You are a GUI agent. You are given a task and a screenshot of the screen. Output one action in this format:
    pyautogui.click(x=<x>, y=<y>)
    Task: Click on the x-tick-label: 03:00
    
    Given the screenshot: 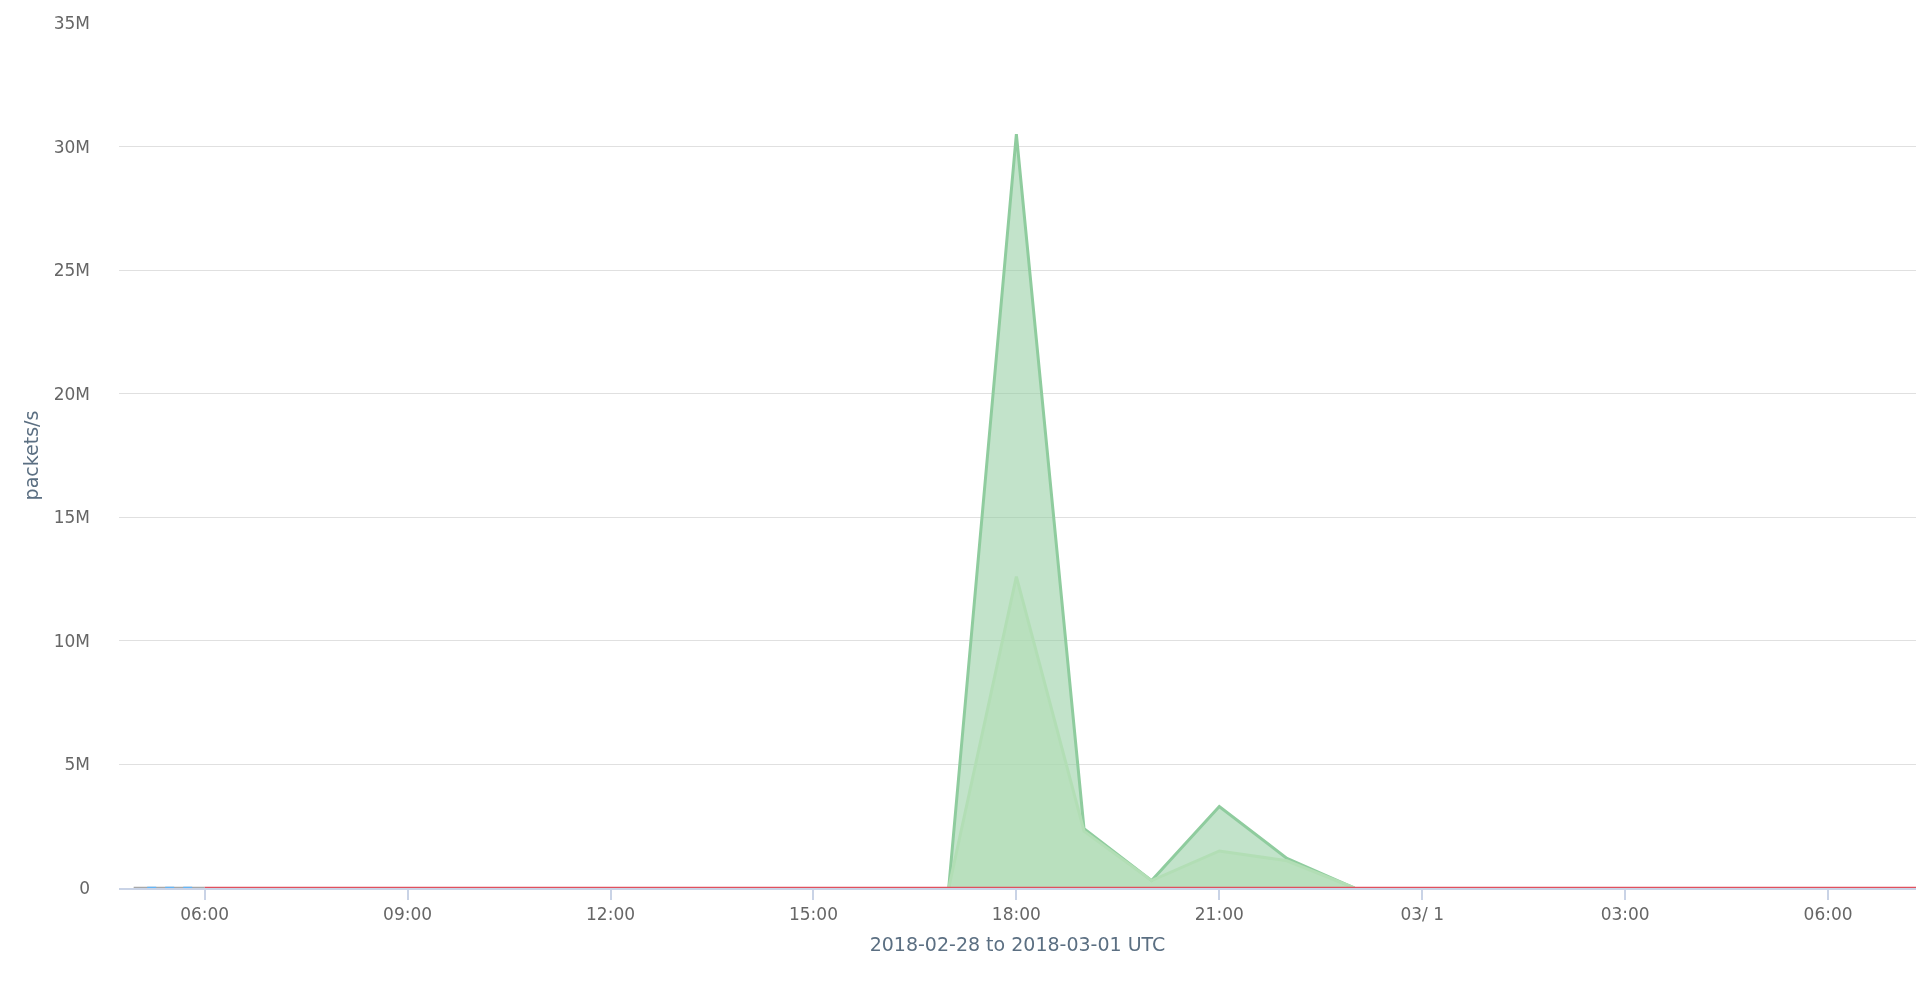 What is the action you would take?
    pyautogui.click(x=1625, y=914)
    